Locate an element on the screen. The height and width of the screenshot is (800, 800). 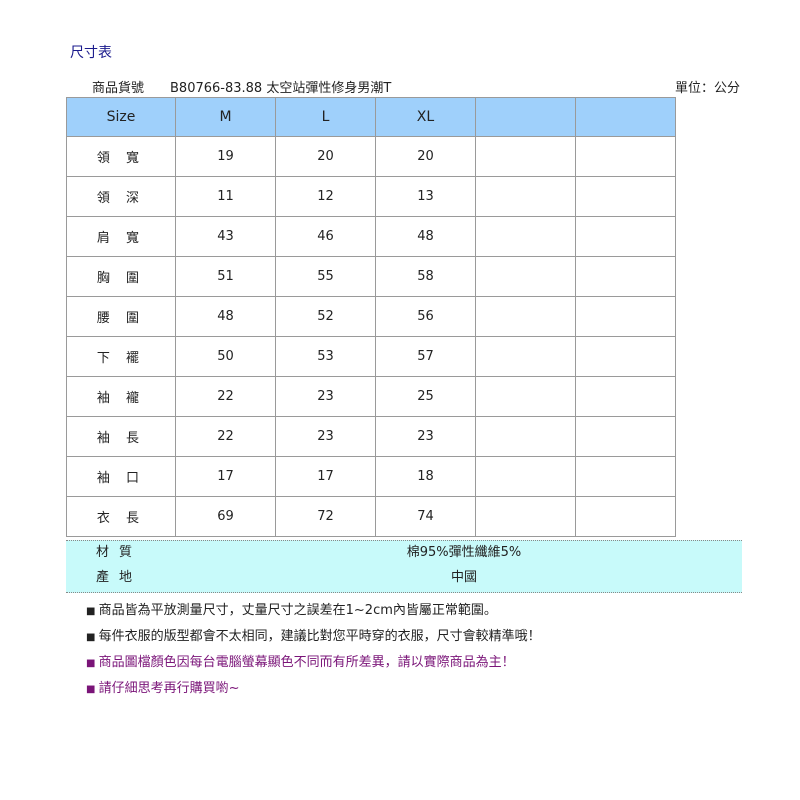
origin-row: 產地 中國 is located at coordinates (404, 578).